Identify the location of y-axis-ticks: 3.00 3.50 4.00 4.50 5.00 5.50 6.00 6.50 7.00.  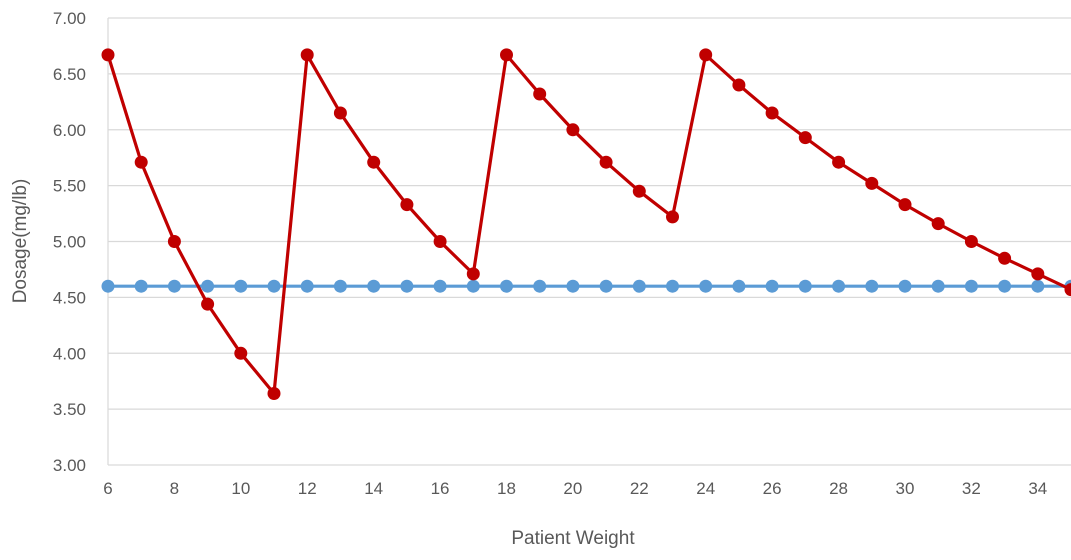
(69, 242).